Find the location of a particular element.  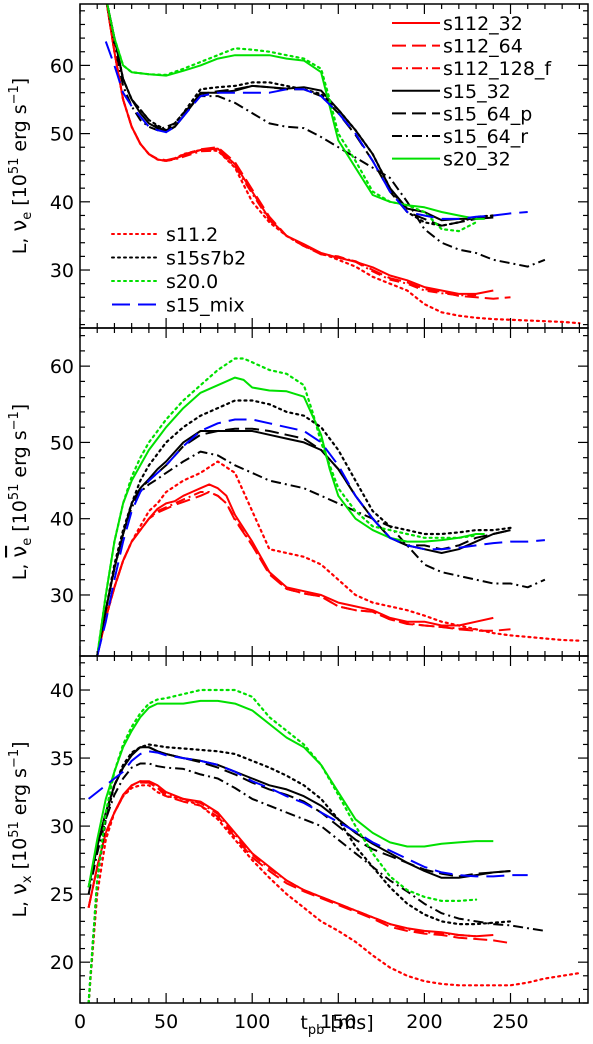

legend-label: s112_64 is located at coordinates (483, 47).